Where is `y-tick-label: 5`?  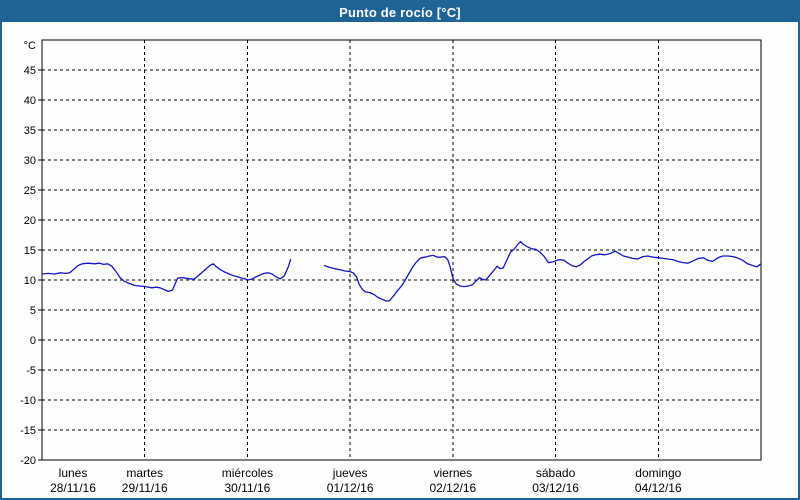
y-tick-label: 5 is located at coordinates (33, 311).